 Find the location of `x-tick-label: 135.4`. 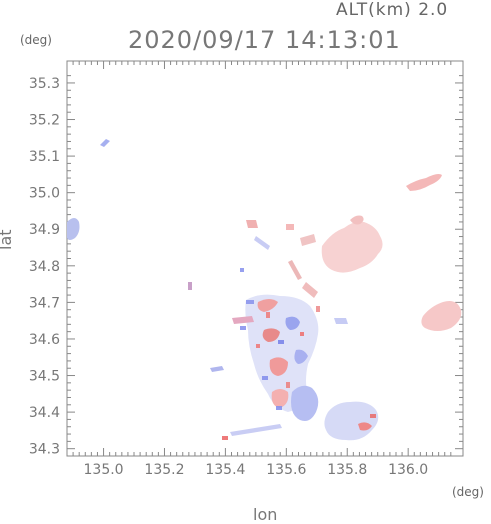

x-tick-label: 135.4 is located at coordinates (225, 470).